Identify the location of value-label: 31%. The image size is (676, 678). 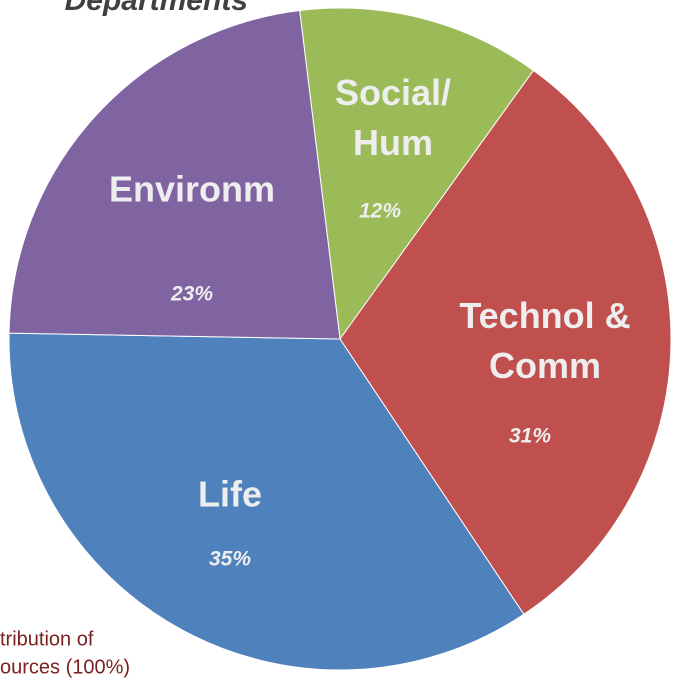
(530, 436).